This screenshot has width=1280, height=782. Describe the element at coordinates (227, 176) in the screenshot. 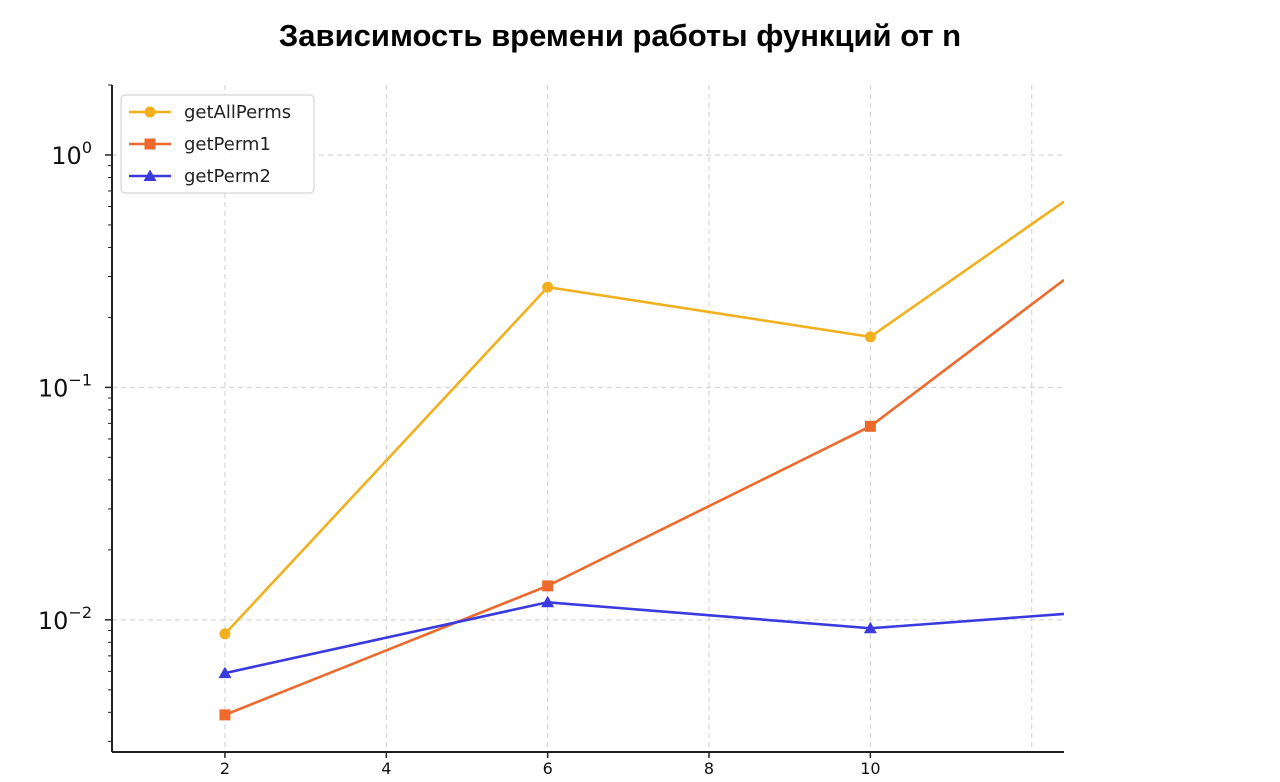

I see `legend-label: getPerm2` at that location.